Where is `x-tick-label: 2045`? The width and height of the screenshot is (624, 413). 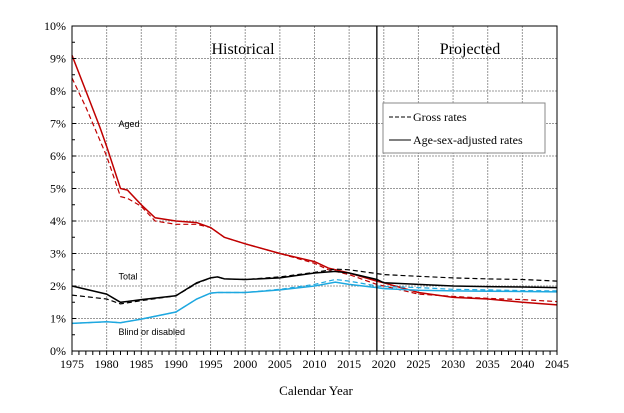 x-tick-label: 2045 is located at coordinates (557, 364).